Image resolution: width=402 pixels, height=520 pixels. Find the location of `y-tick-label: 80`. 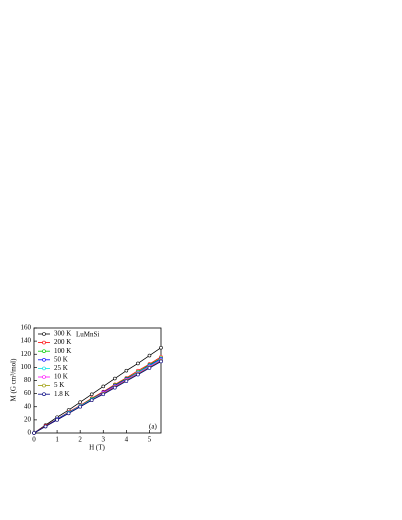

y-tick-label: 80 is located at coordinates (28, 380).